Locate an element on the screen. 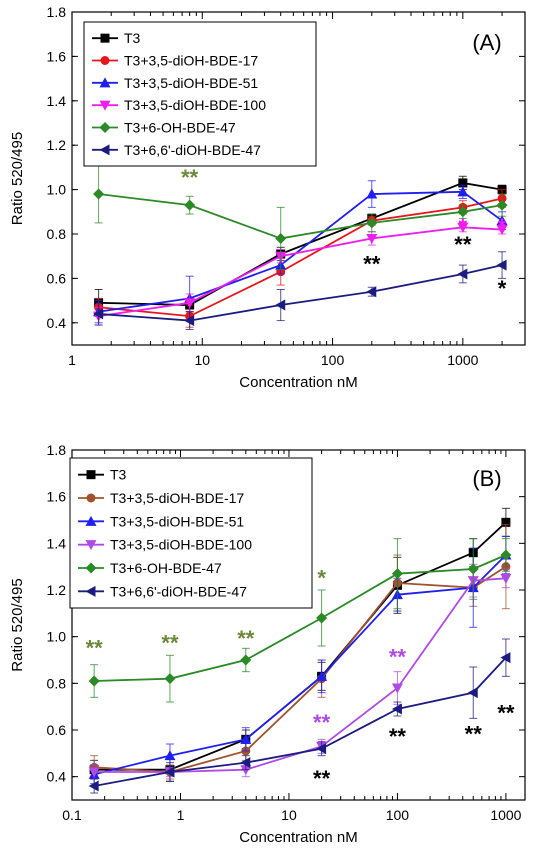 The height and width of the screenshot is (861, 550). panel-b-y-axis-label: Ratio 520/495 is located at coordinates (17, 624).